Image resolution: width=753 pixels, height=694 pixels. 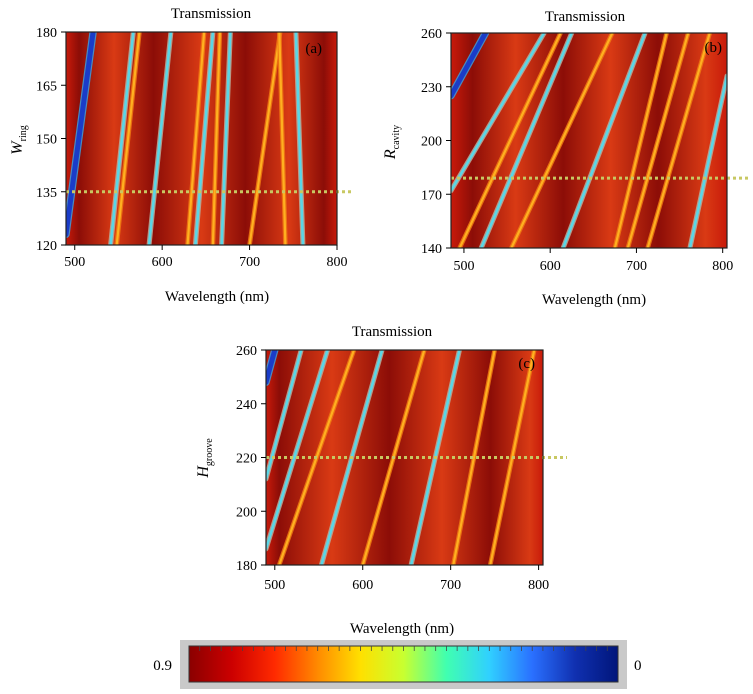 I want to click on panel-a-y-label: Wring, so click(x=19, y=139).